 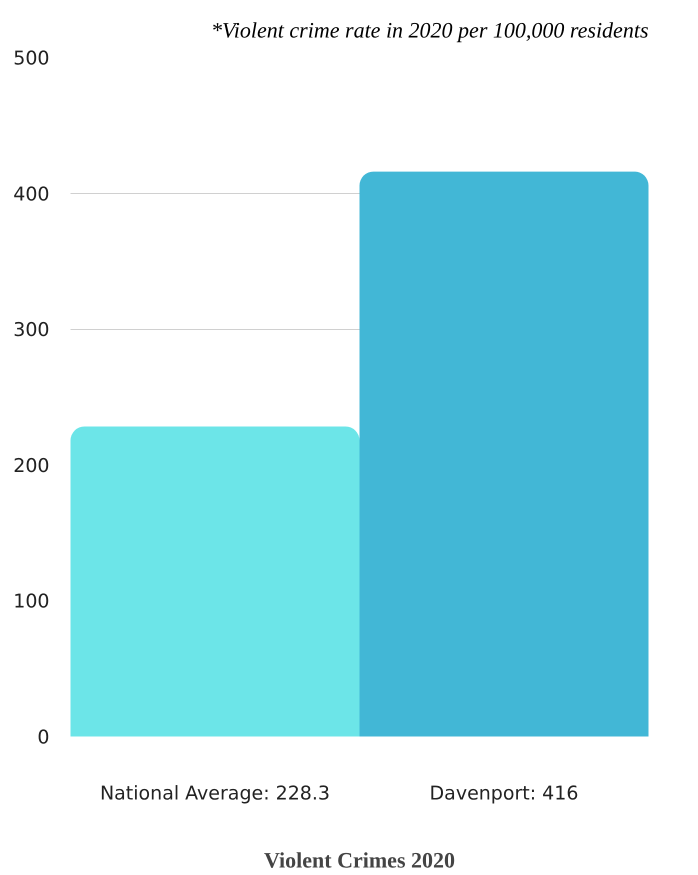 What do you see at coordinates (31, 194) in the screenshot?
I see `y-tick-label: 400` at bounding box center [31, 194].